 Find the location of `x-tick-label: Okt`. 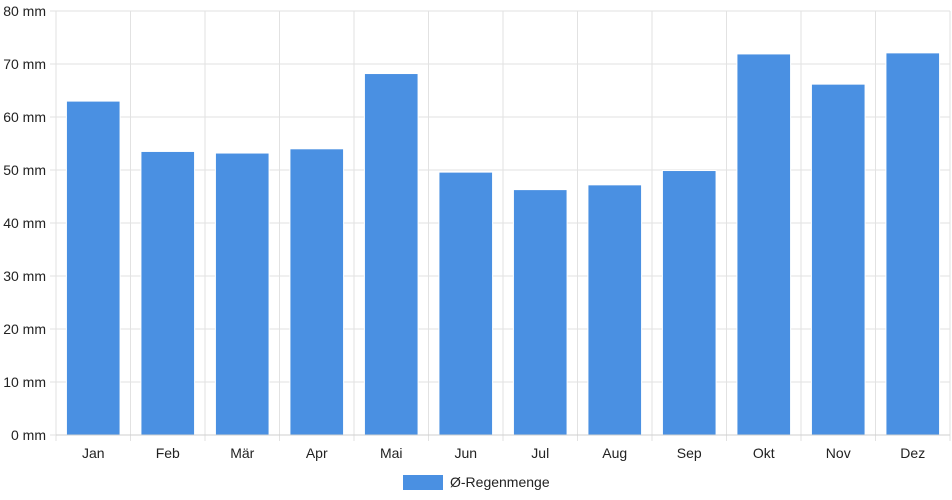

x-tick-label: Okt is located at coordinates (764, 453).